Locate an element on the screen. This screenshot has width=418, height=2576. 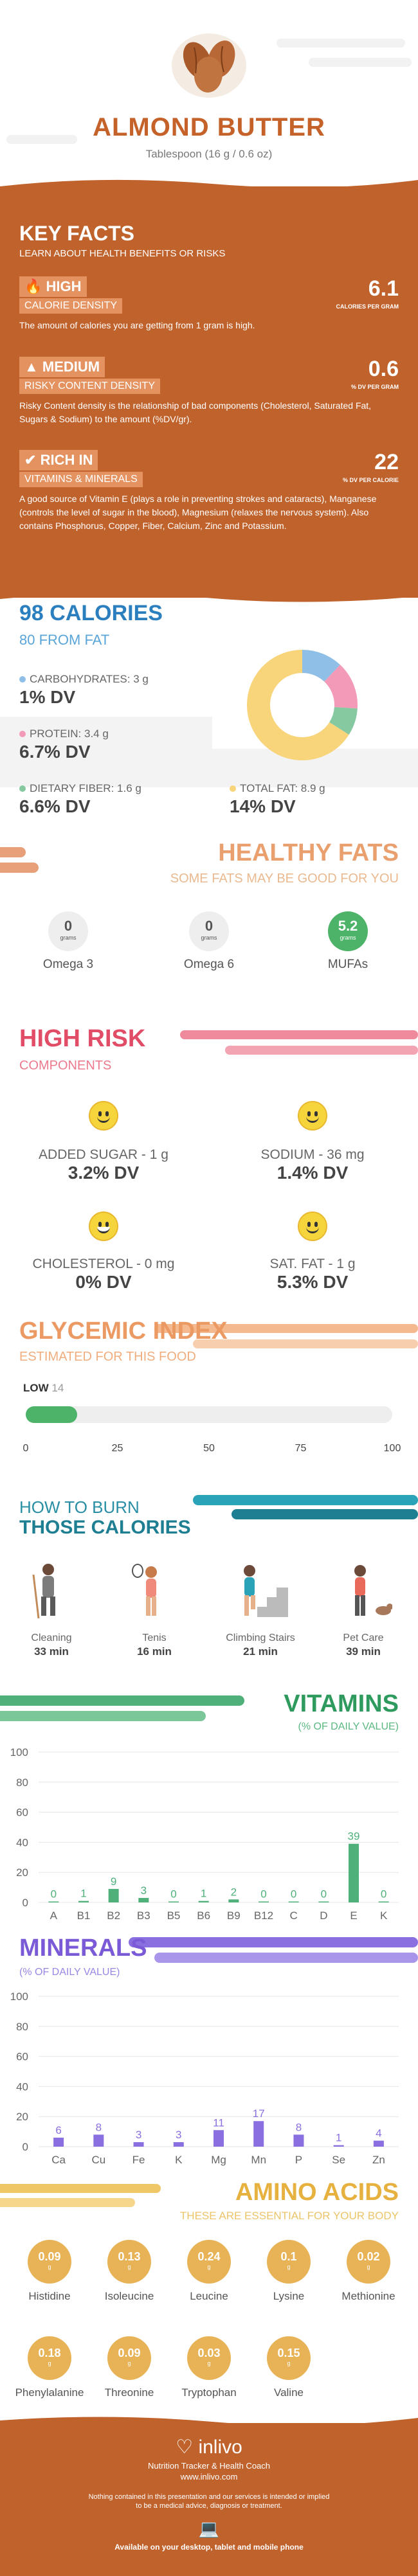
bar-value-label: 11 is located at coordinates (218, 2122).